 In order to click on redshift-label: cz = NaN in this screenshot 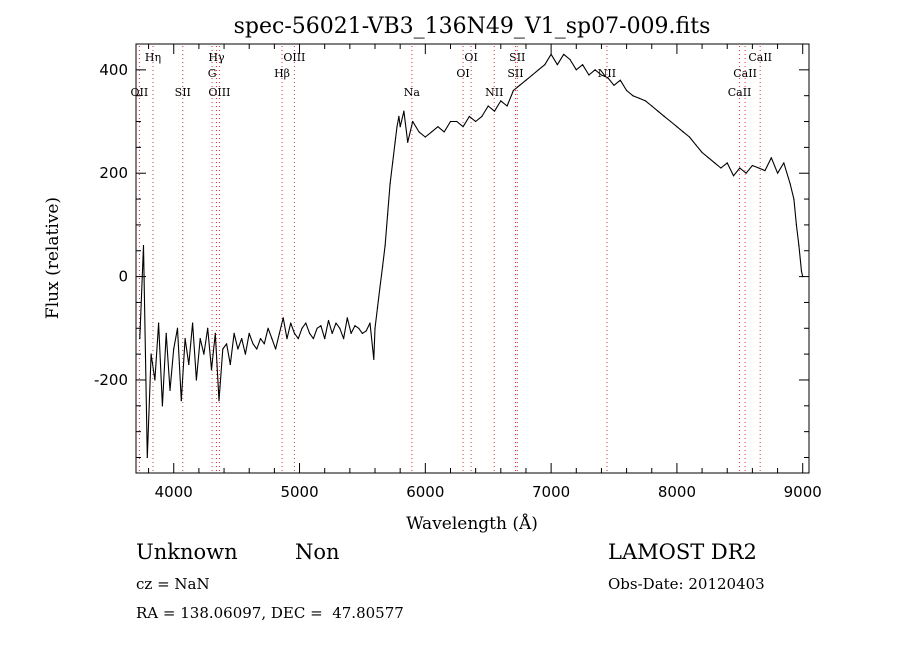, I will do `click(173, 584)`.